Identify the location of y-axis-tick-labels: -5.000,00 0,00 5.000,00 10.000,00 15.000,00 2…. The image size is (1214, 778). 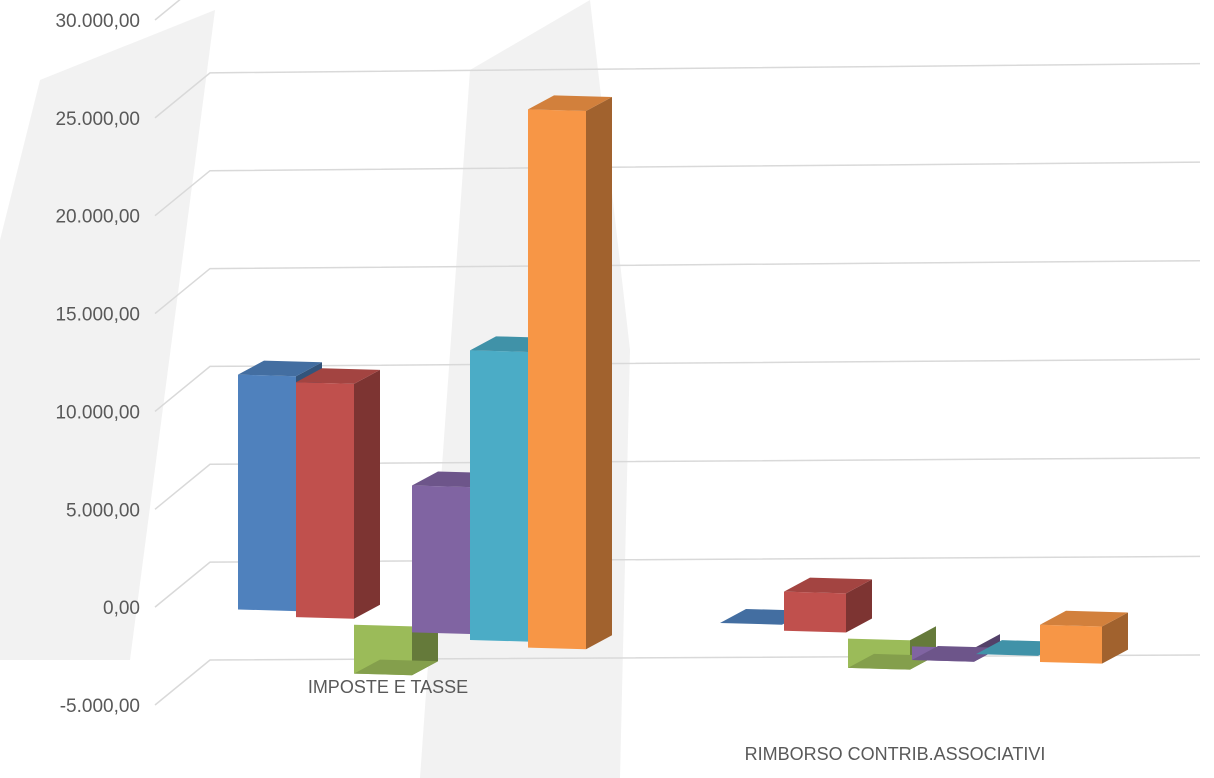
(97, 364).